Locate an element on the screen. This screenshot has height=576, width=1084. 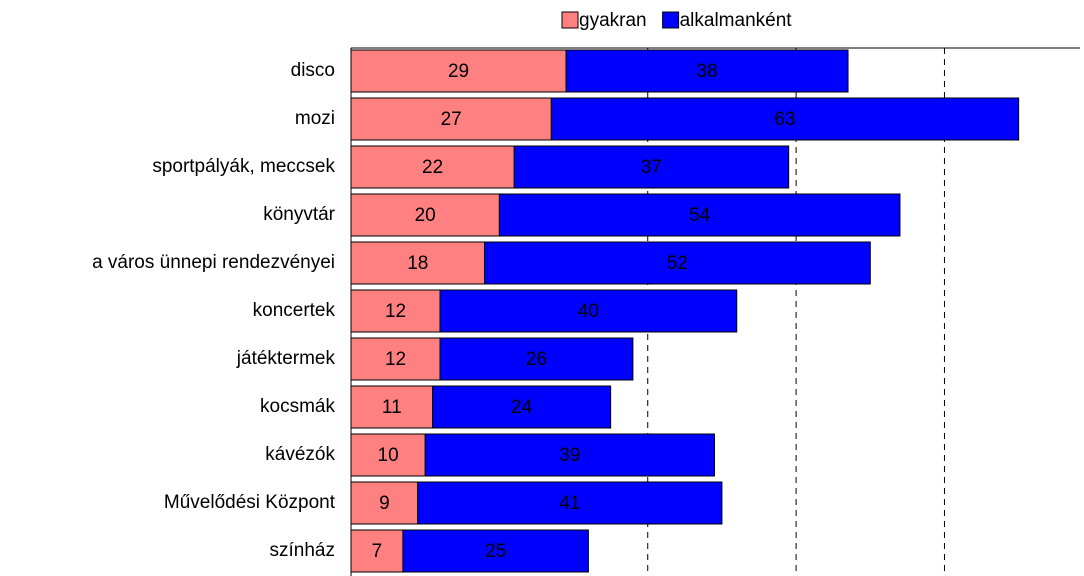
value-label: 38 is located at coordinates (707, 71).